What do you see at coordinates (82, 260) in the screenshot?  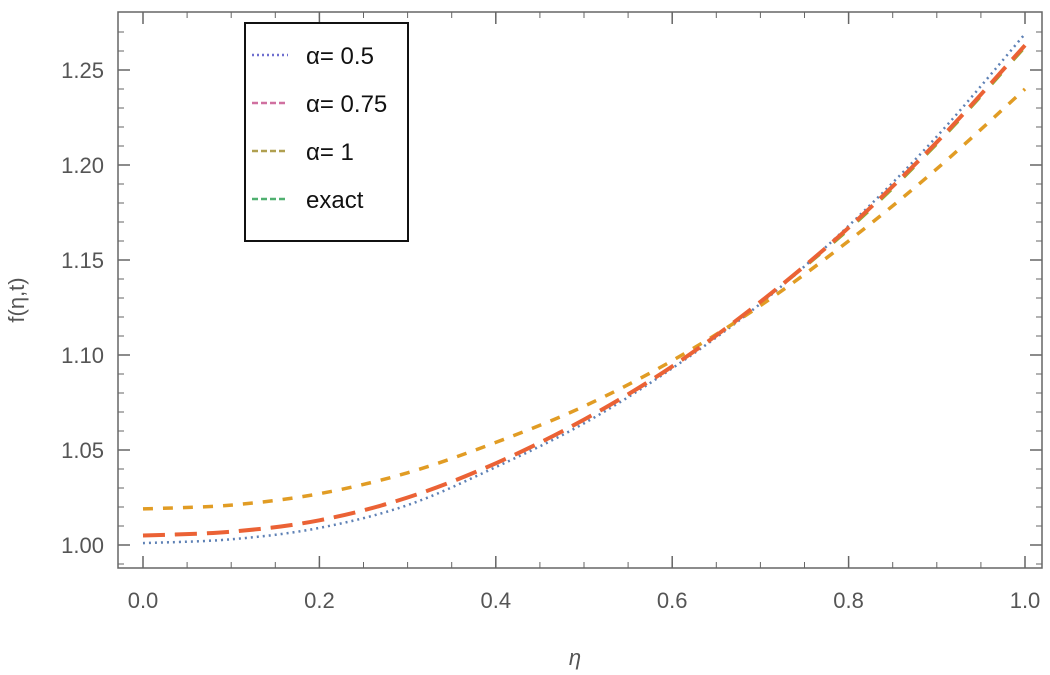 I see `y-tick-label: 1.15` at bounding box center [82, 260].